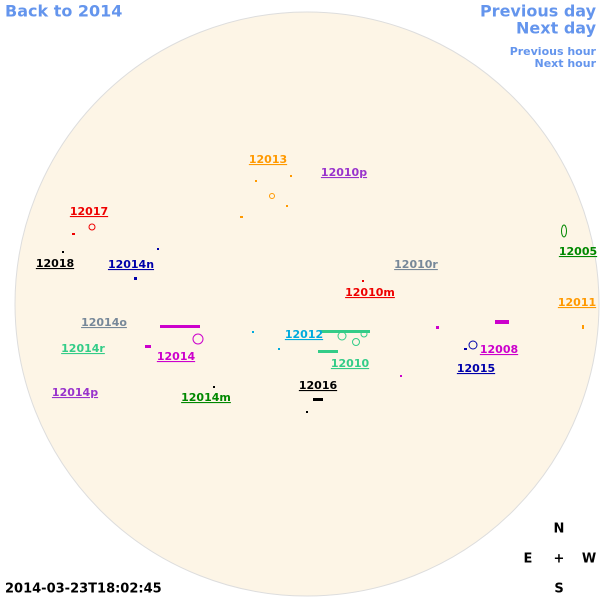  Describe the element at coordinates (577, 302) in the screenshot. I see `region-label: 12011` at that location.